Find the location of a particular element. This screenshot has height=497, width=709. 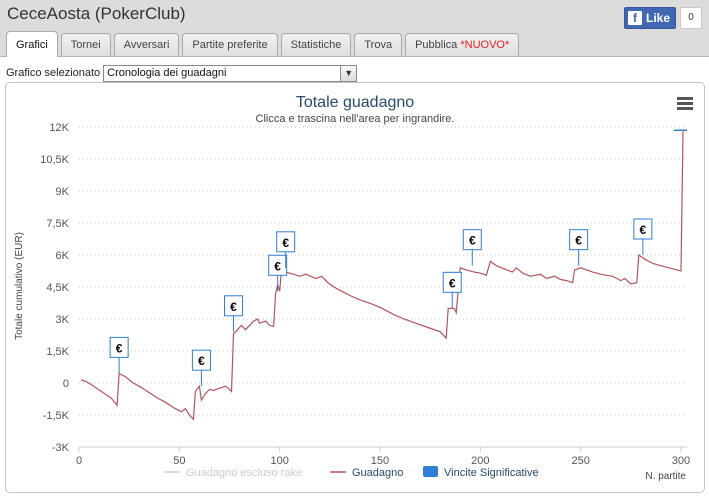

legend-item-escluso-rake: Guadagno escluso rake is located at coordinates (233, 473).